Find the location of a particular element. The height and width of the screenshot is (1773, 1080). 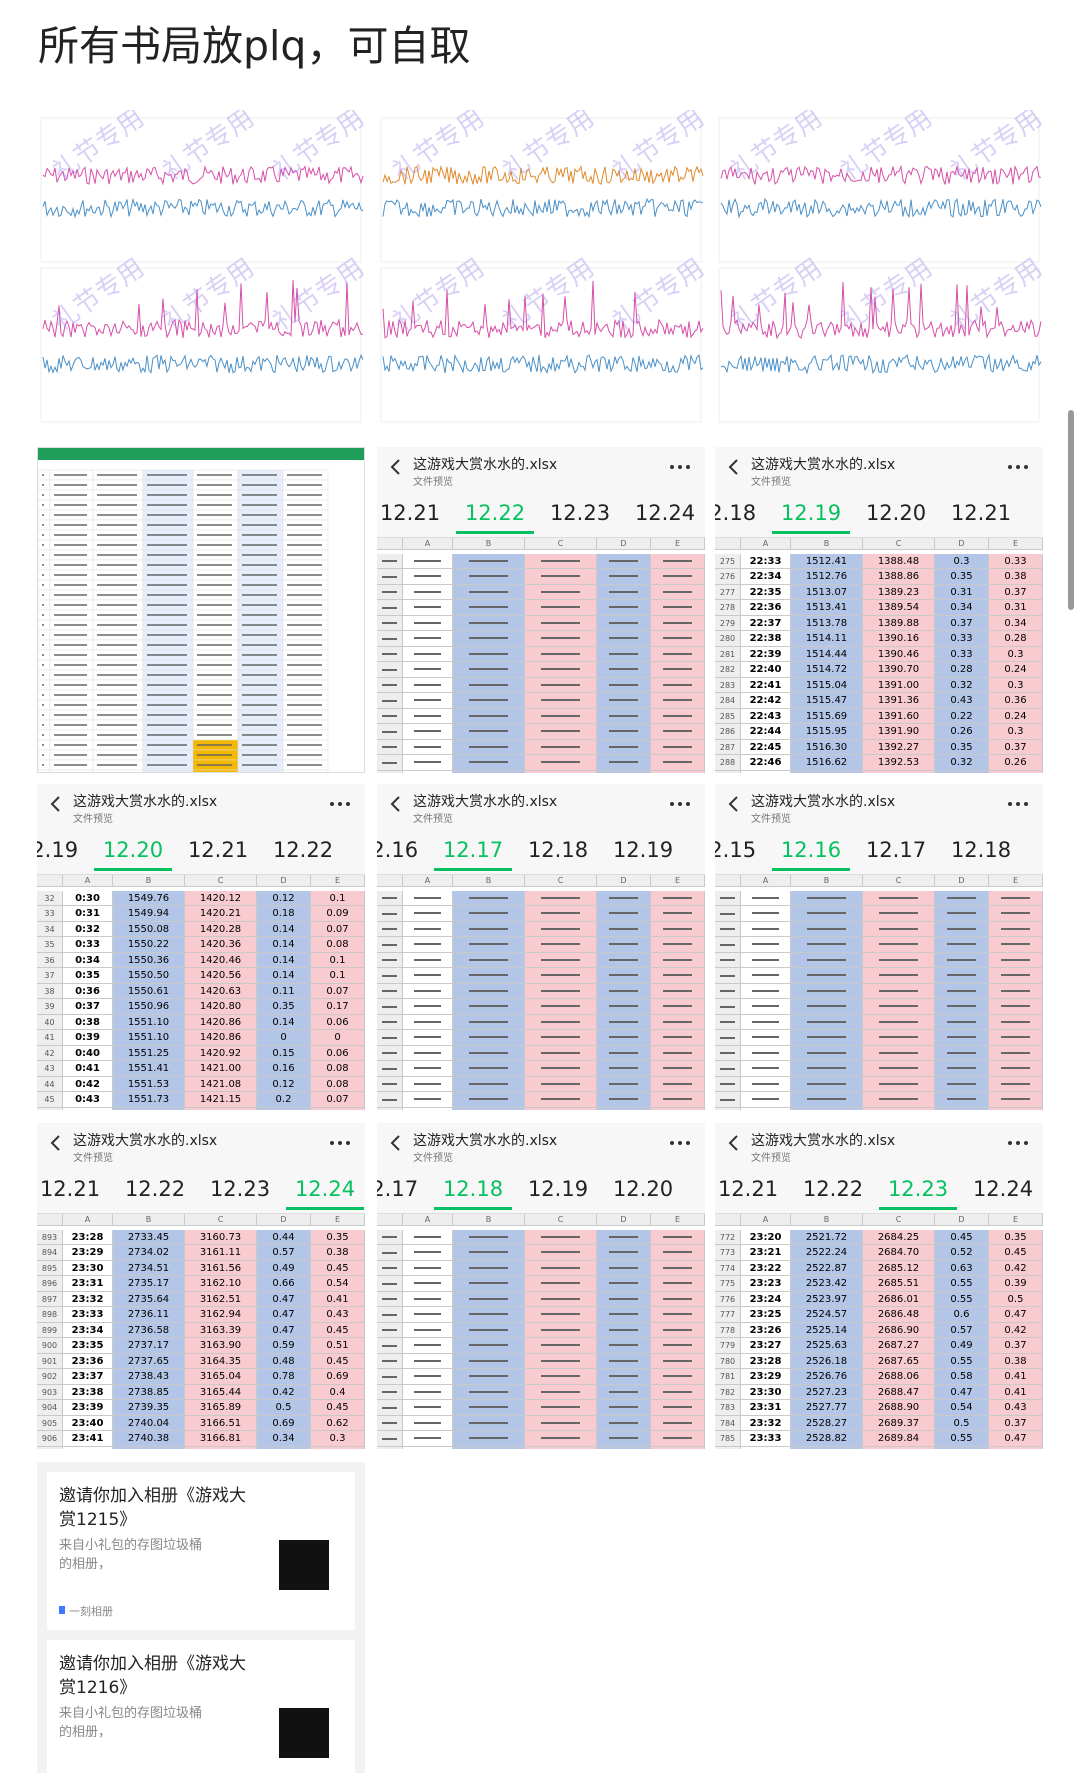

table-cell: 1514.72 is located at coordinates (827, 670).